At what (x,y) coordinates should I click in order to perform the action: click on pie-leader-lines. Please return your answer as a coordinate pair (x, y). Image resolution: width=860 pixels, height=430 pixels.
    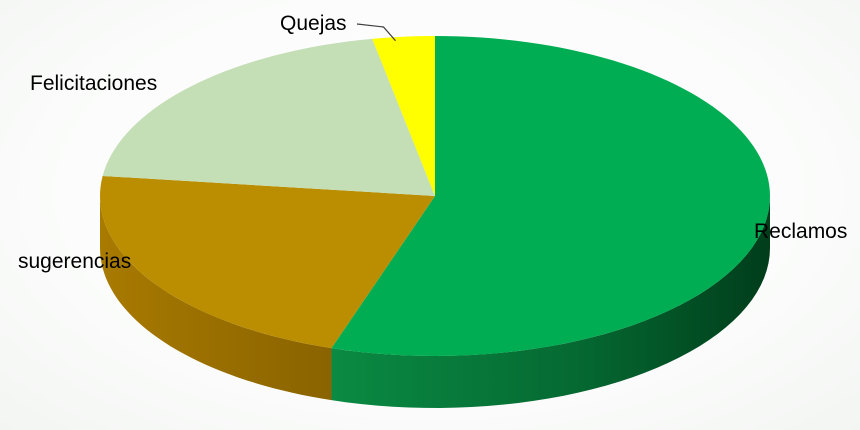
    Looking at the image, I should click on (376, 32).